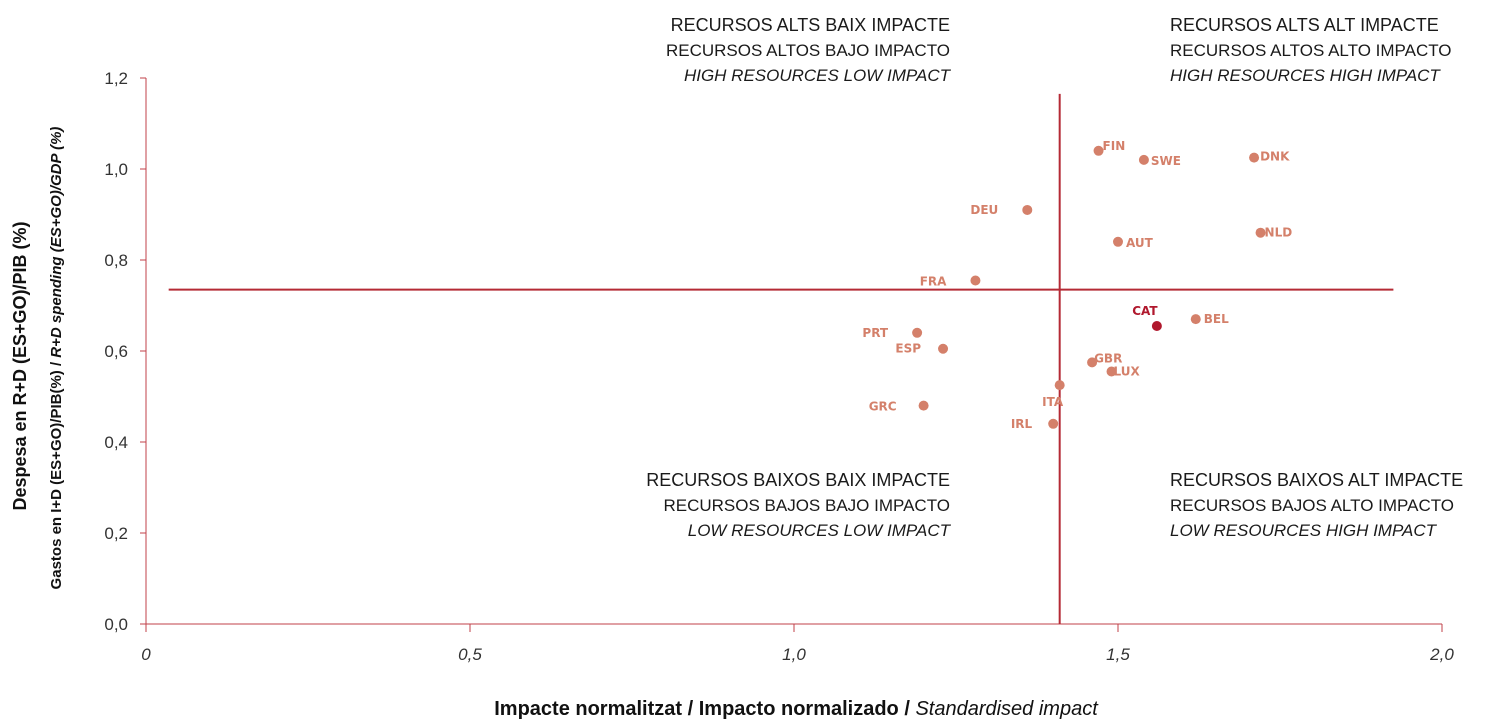  I want to click on data-point-nld, so click(1260, 232).